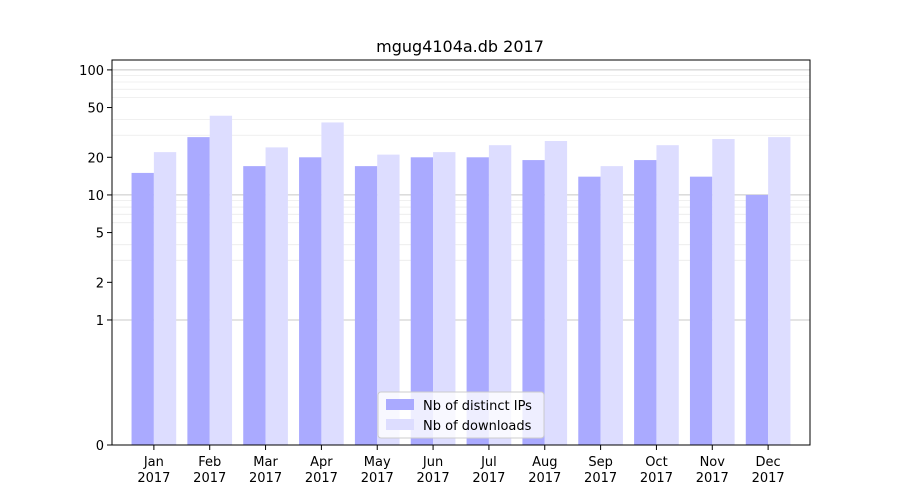 This screenshot has width=900, height=504. Describe the element at coordinates (656, 462) in the screenshot. I see `x-tick-label-month: Oct` at that location.